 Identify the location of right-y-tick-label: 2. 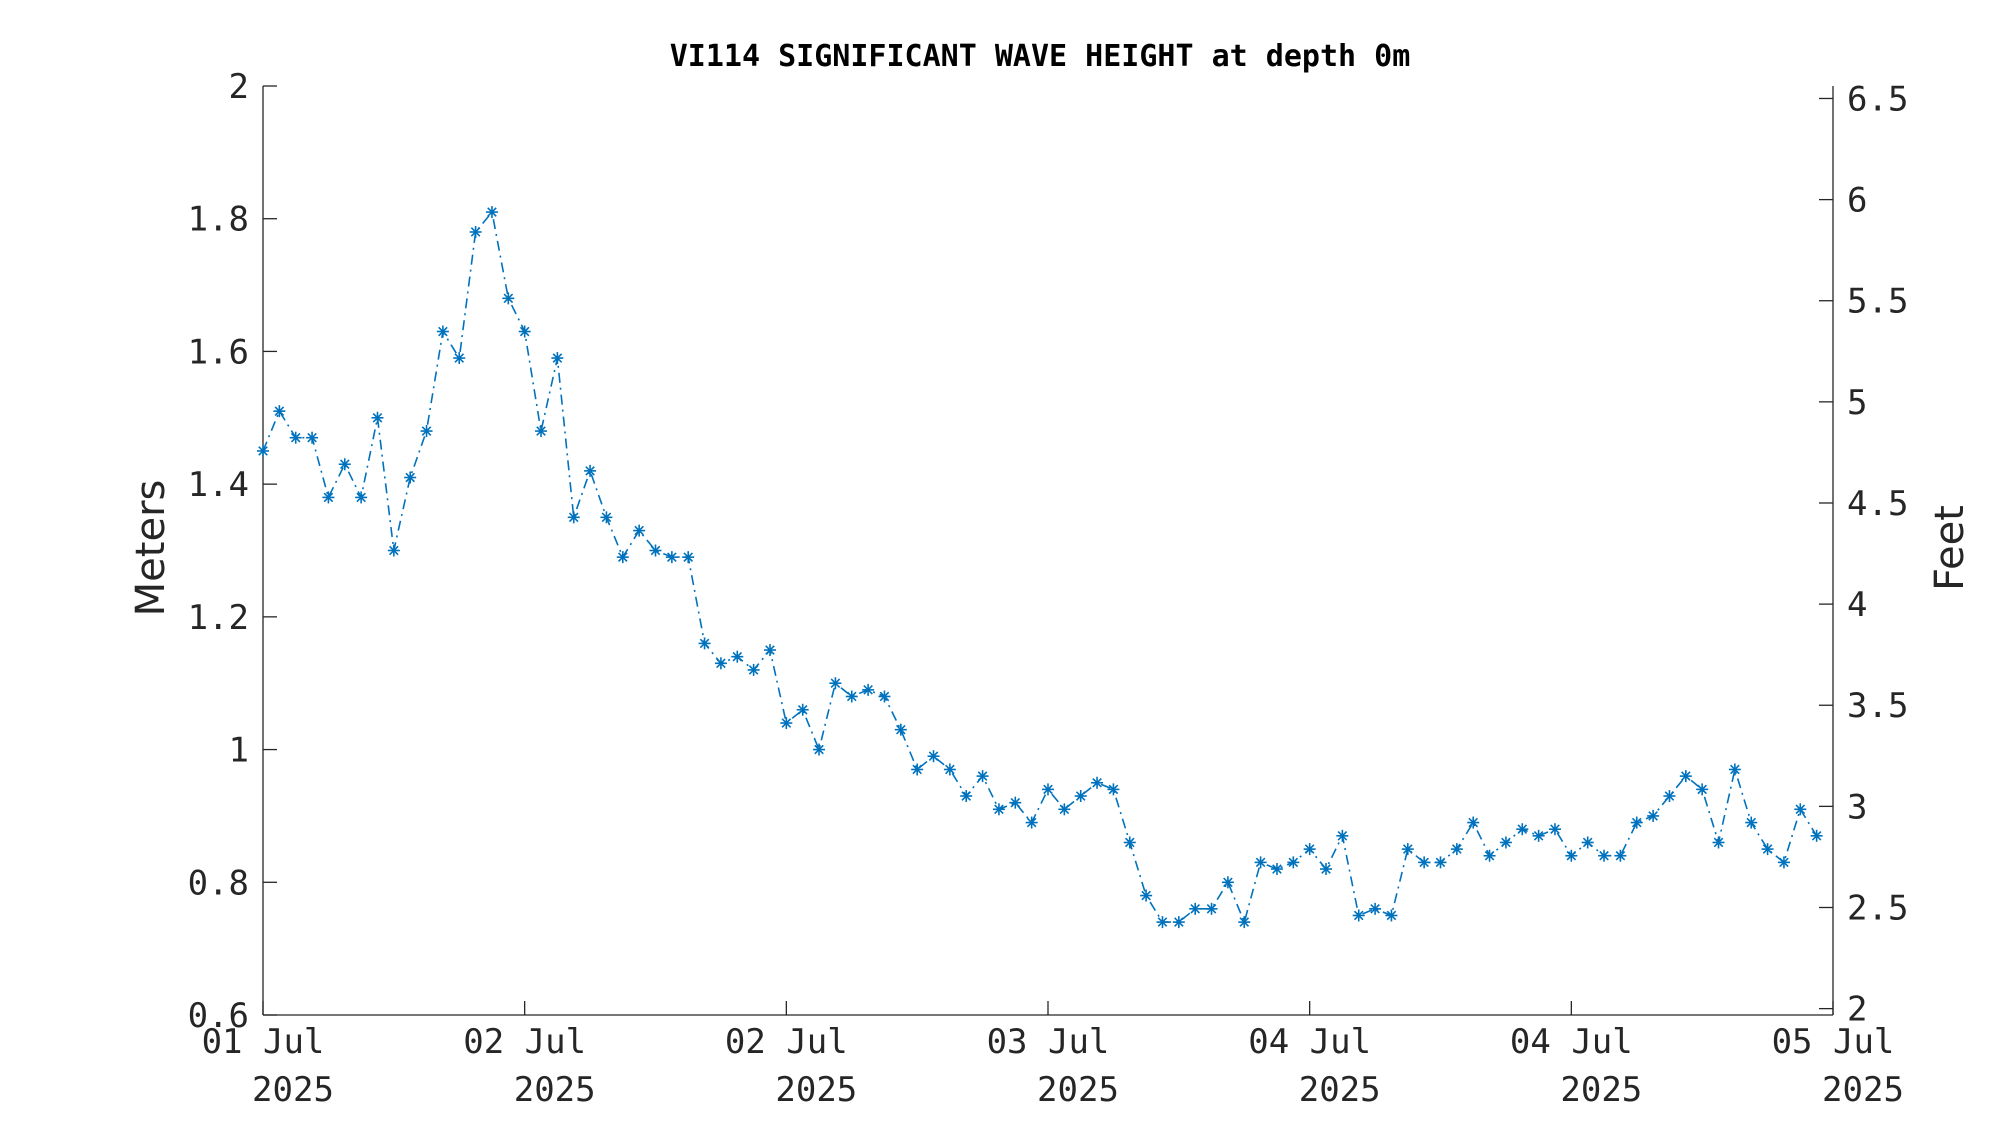
(1857, 1010).